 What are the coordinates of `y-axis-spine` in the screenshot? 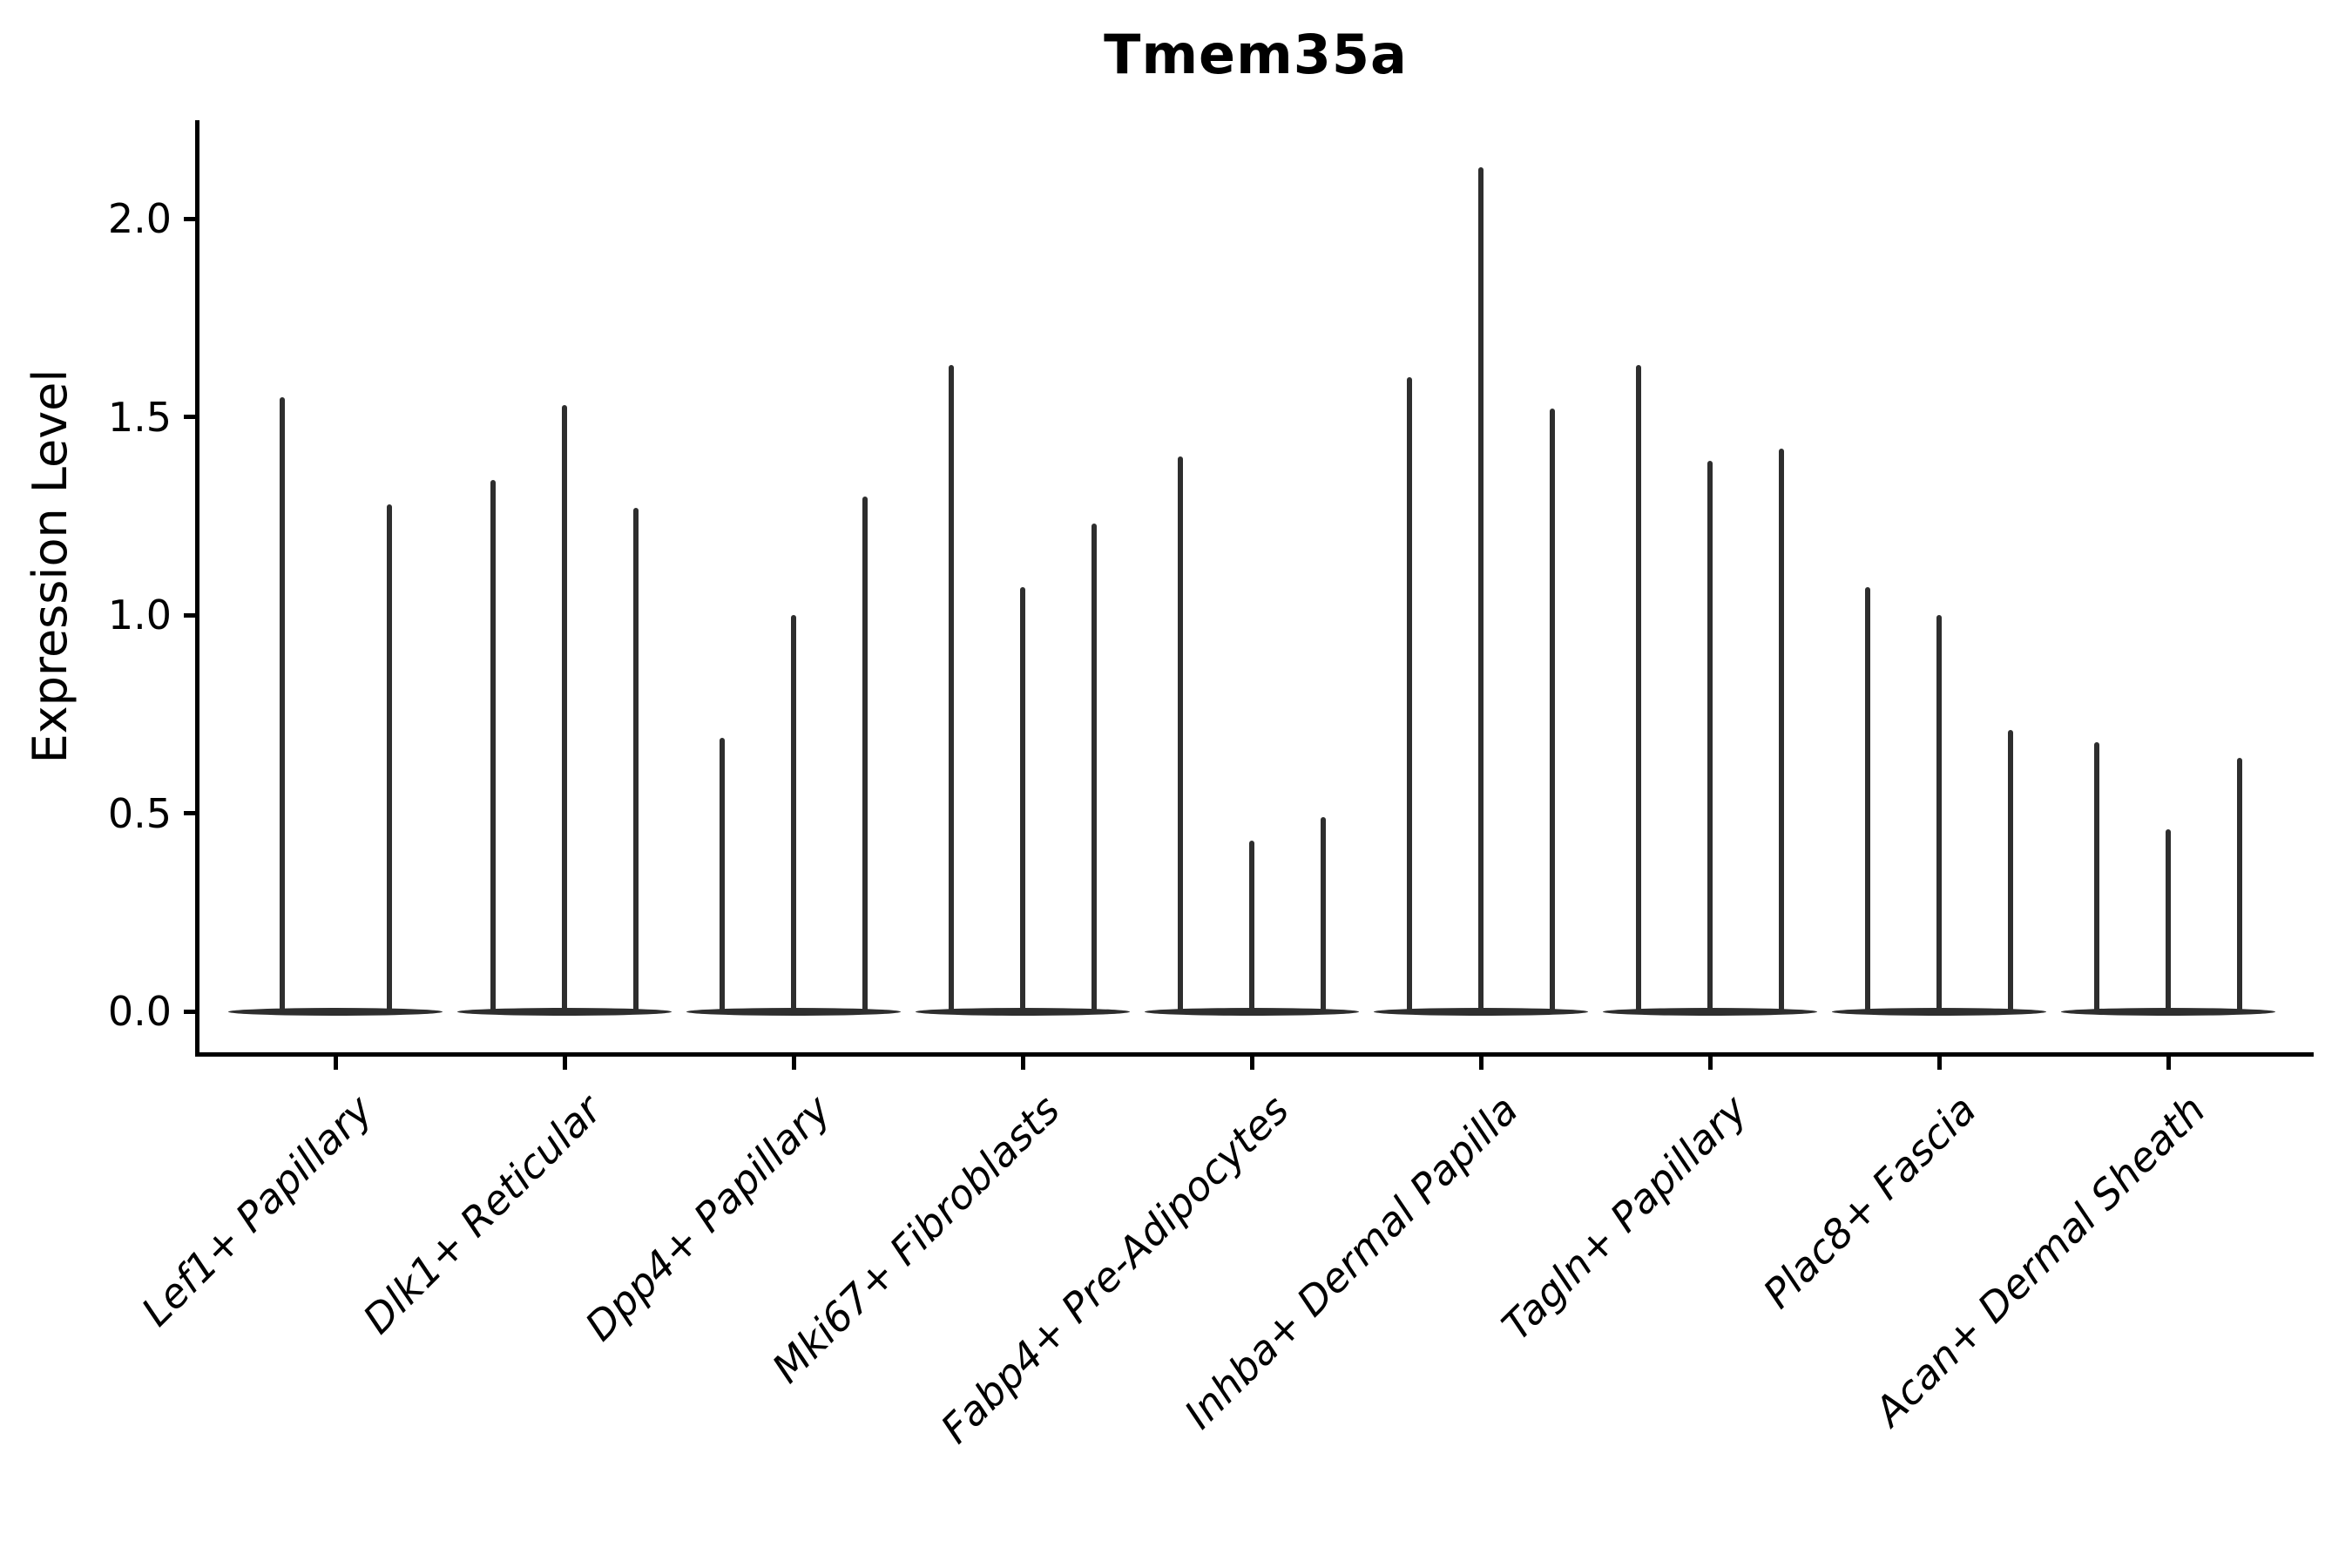 It's located at (197, 588).